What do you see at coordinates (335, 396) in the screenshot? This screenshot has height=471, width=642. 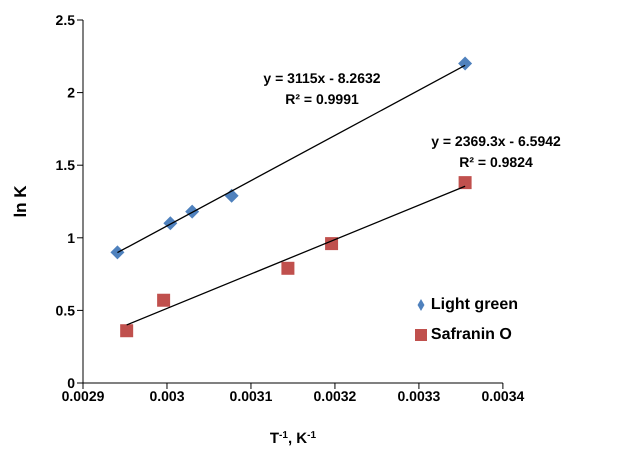 I see `x-tick-label: 0.0032` at bounding box center [335, 396].